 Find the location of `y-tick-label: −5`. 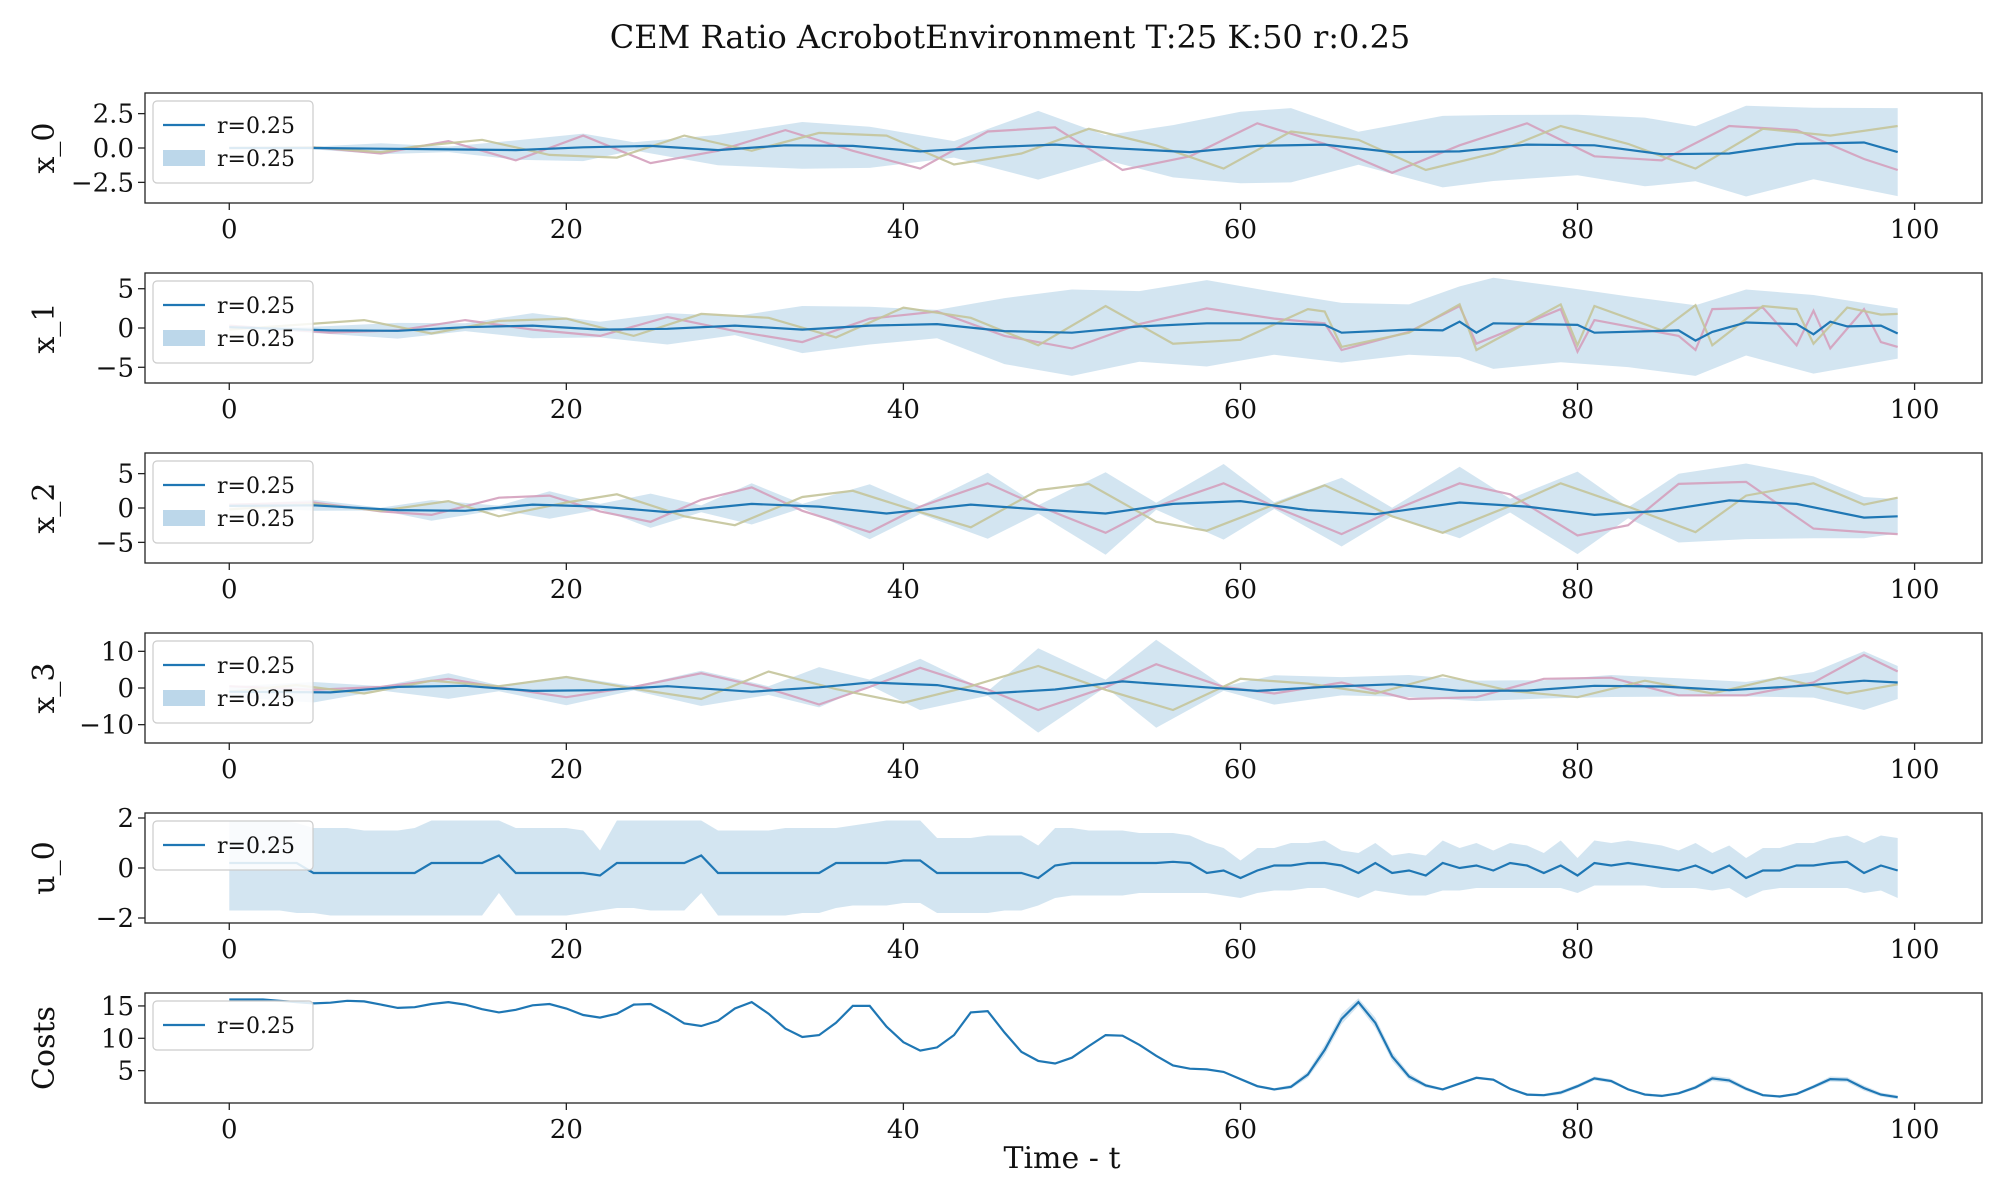

y-tick-label: −5 is located at coordinates (115, 543).